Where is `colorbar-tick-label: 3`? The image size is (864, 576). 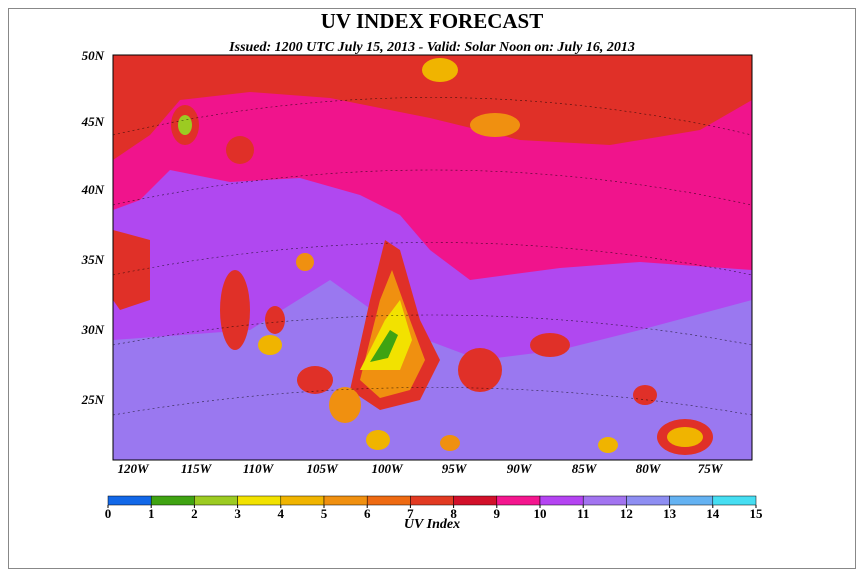 colorbar-tick-label: 3 is located at coordinates (237, 513).